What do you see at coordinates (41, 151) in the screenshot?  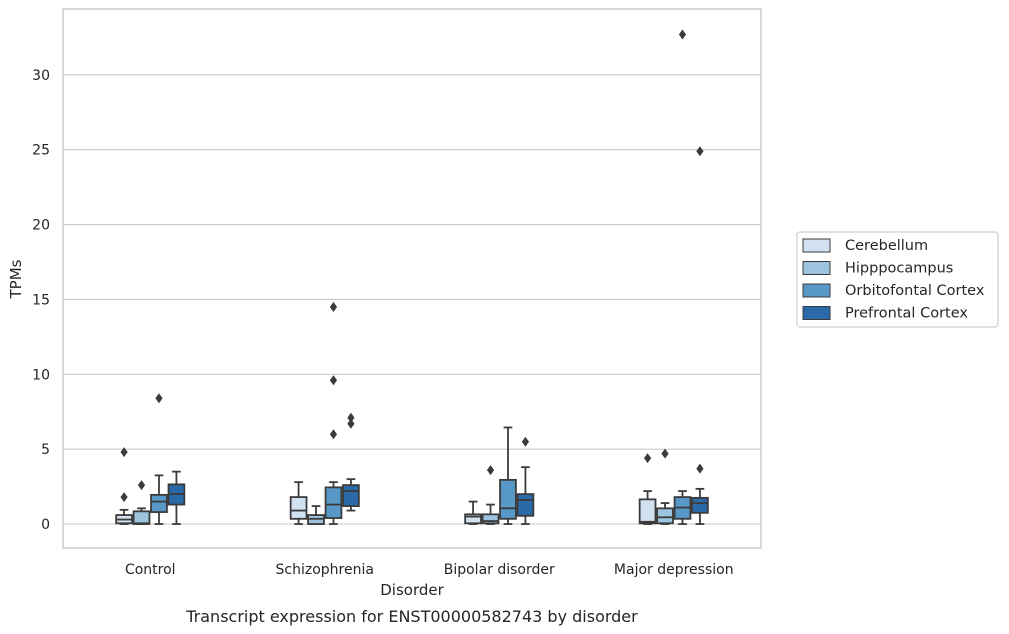 I see `y-tick-label: 25` at bounding box center [41, 151].